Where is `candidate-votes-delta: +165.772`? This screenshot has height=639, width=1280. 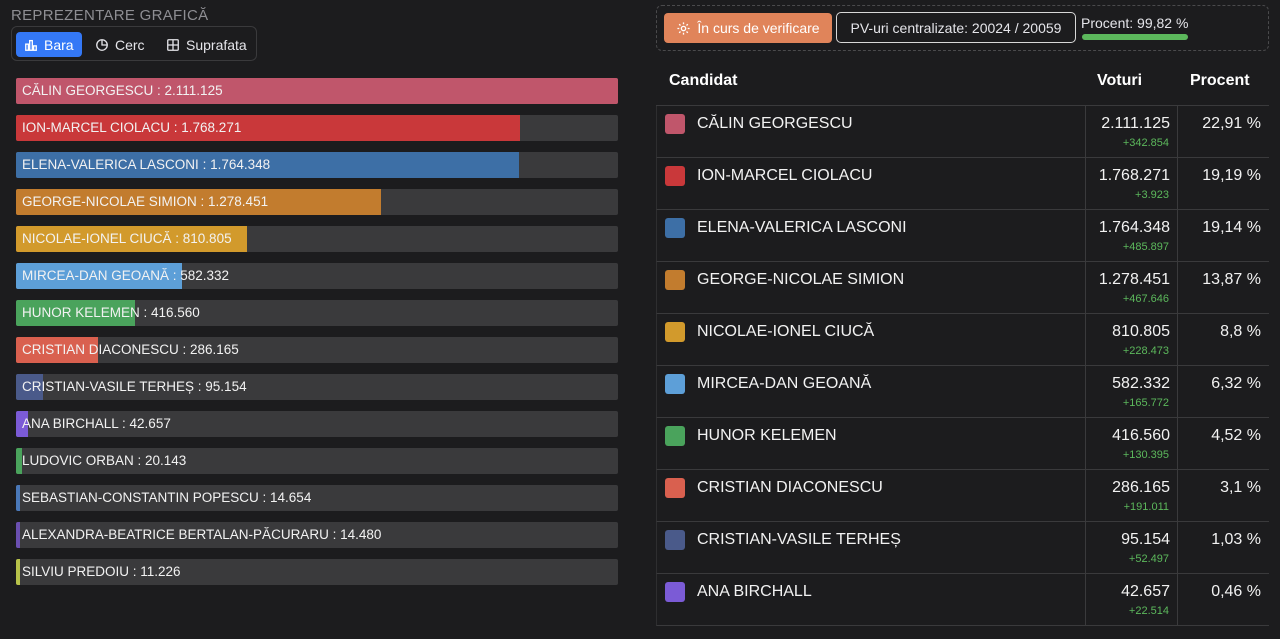
candidate-votes-delta: +165.772 is located at coordinates (1145, 403).